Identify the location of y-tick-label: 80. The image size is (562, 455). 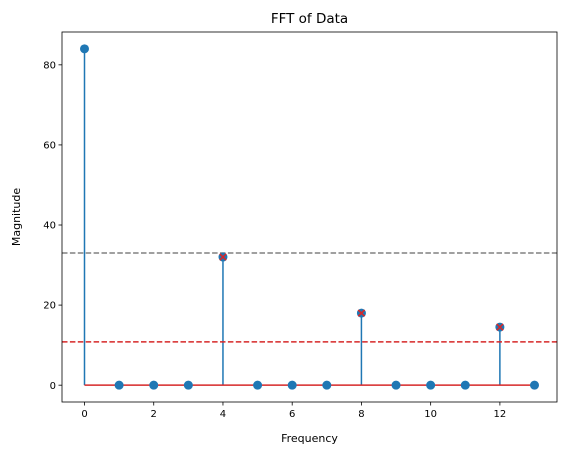
(49, 65).